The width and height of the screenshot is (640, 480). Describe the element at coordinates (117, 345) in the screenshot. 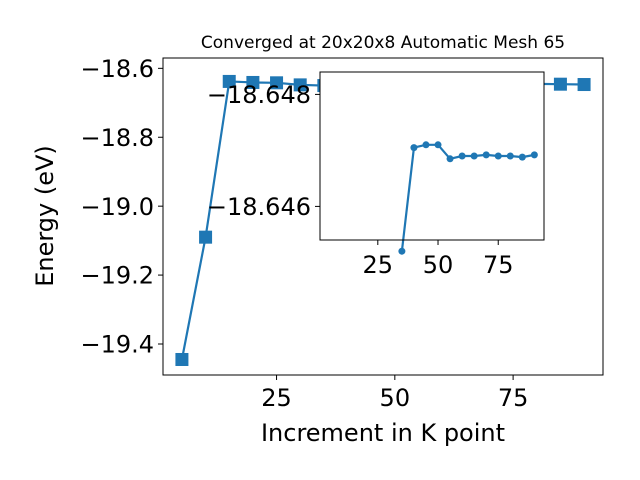

I see `main-y-tick-label-0: −19.4` at that location.